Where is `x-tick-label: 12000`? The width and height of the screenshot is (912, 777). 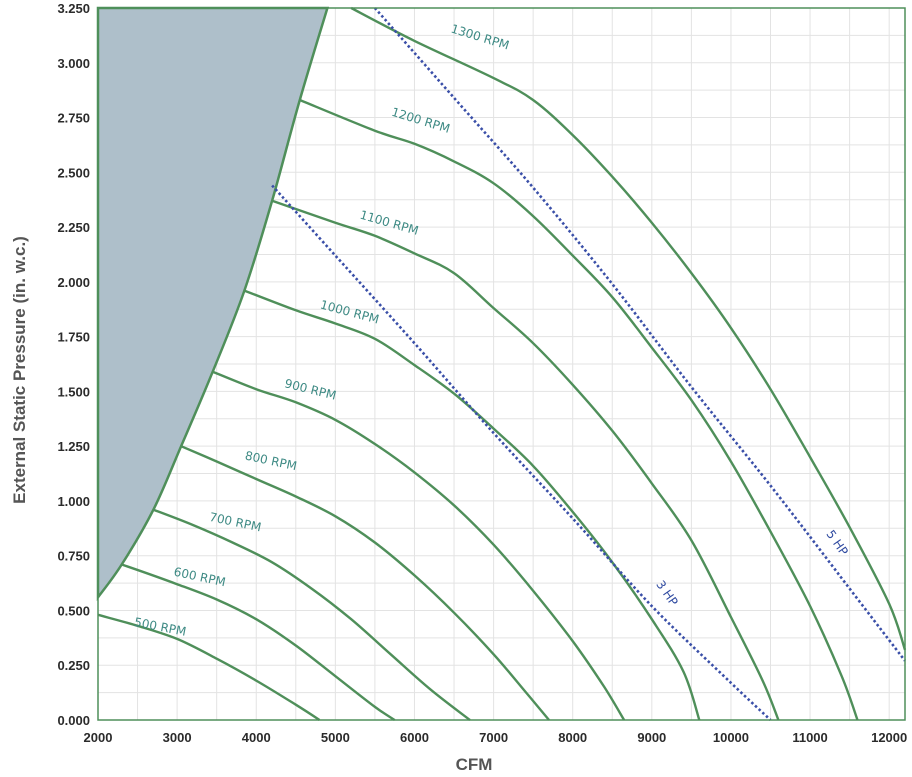 x-tick-label: 12000 is located at coordinates (889, 737).